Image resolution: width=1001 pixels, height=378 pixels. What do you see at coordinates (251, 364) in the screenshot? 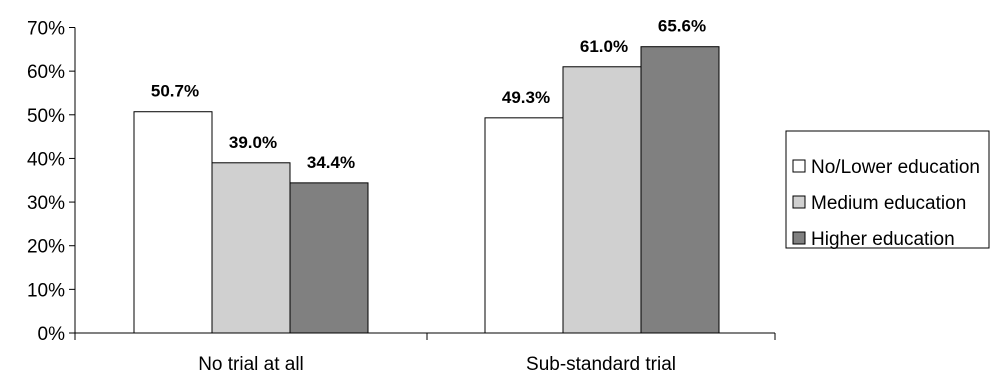
I see `x-category-label: No trial at all` at bounding box center [251, 364].